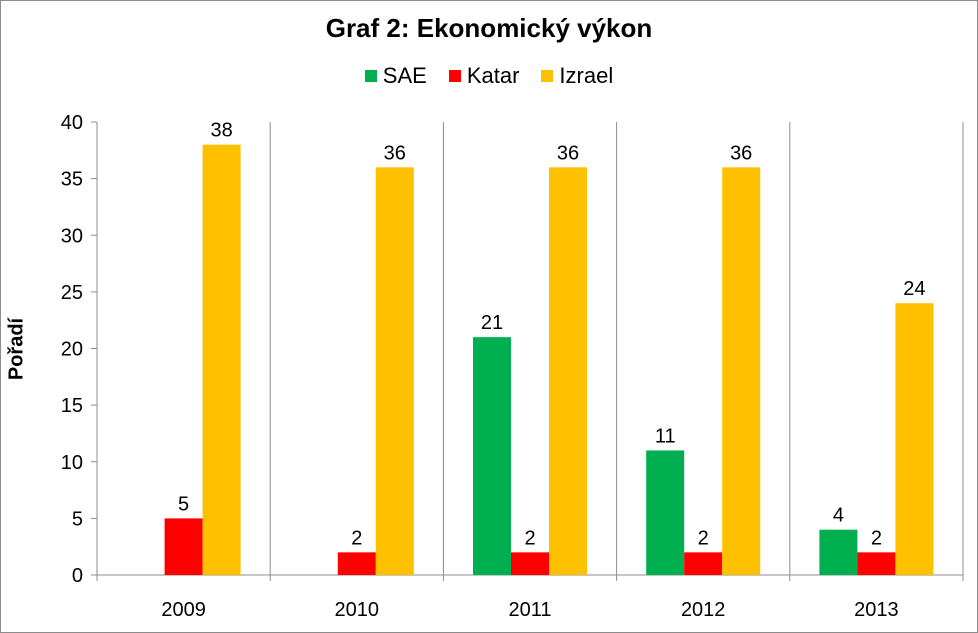 This screenshot has width=978, height=633. I want to click on x-tick-label-2012: 2012, so click(703, 610).